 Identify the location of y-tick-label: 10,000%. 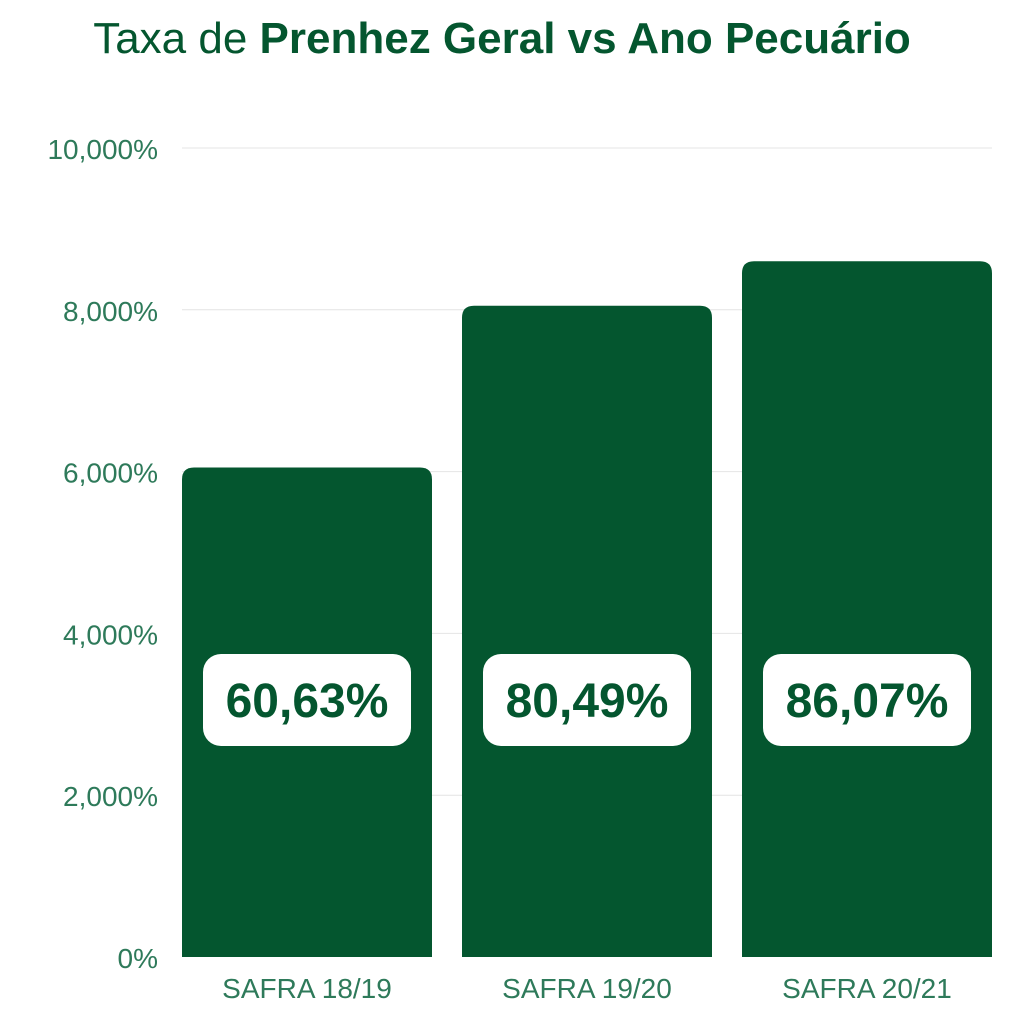
(102, 149).